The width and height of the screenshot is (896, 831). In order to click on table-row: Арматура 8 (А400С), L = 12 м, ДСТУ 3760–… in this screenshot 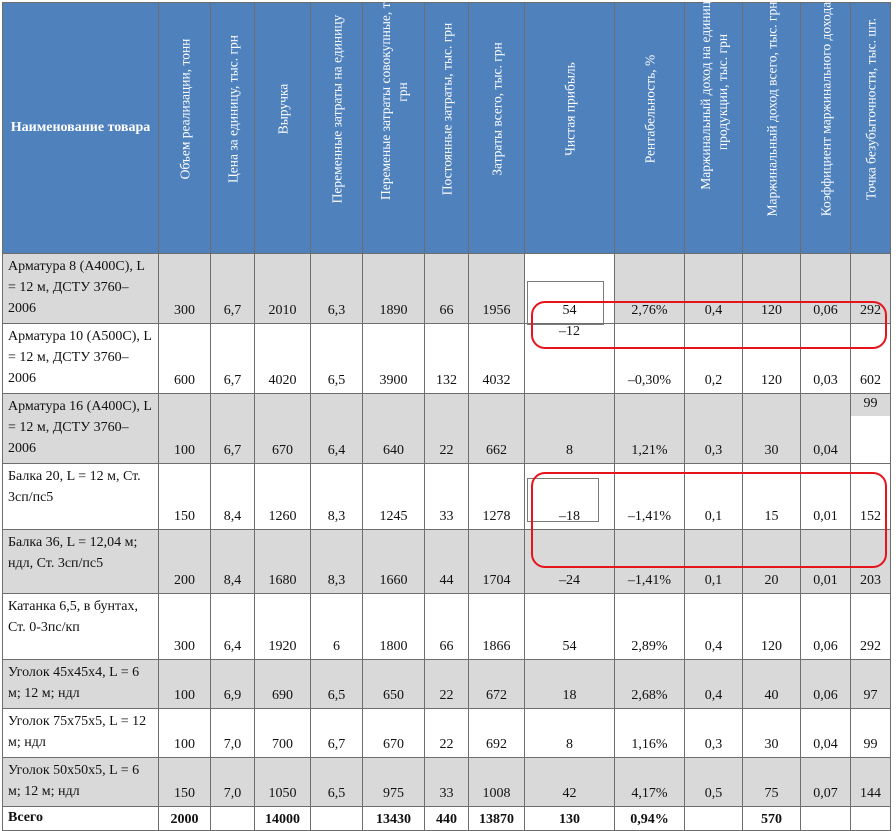, I will do `click(446, 288)`.